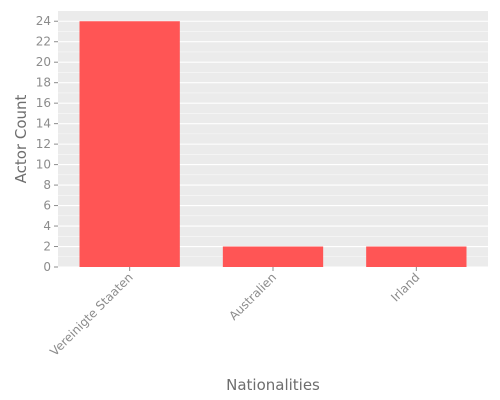 The height and width of the screenshot is (400, 500). I want to click on x-axis-title: Nationalities, so click(273, 385).